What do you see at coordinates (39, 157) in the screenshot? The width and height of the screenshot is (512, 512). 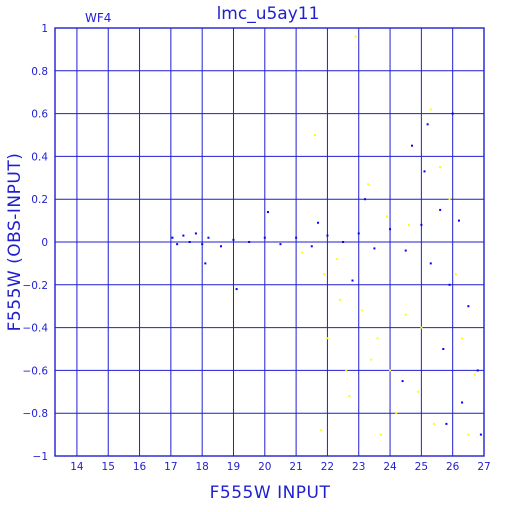 I see `y-tick-label: 0.4` at bounding box center [39, 157].